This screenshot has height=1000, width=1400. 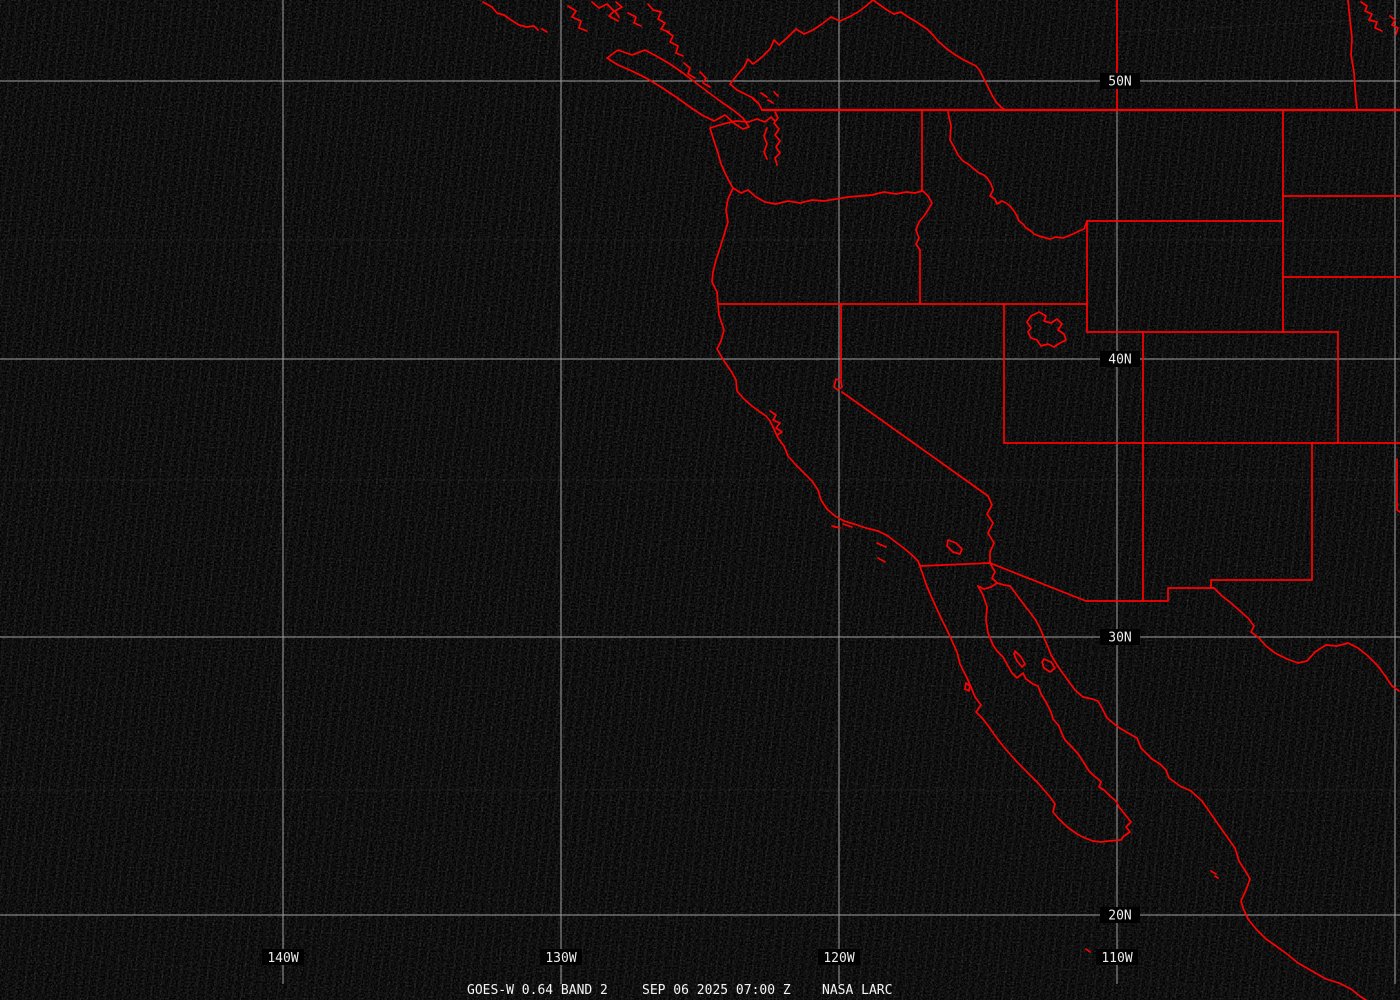 I want to click on columbia-river-border, so click(x=827, y=196).